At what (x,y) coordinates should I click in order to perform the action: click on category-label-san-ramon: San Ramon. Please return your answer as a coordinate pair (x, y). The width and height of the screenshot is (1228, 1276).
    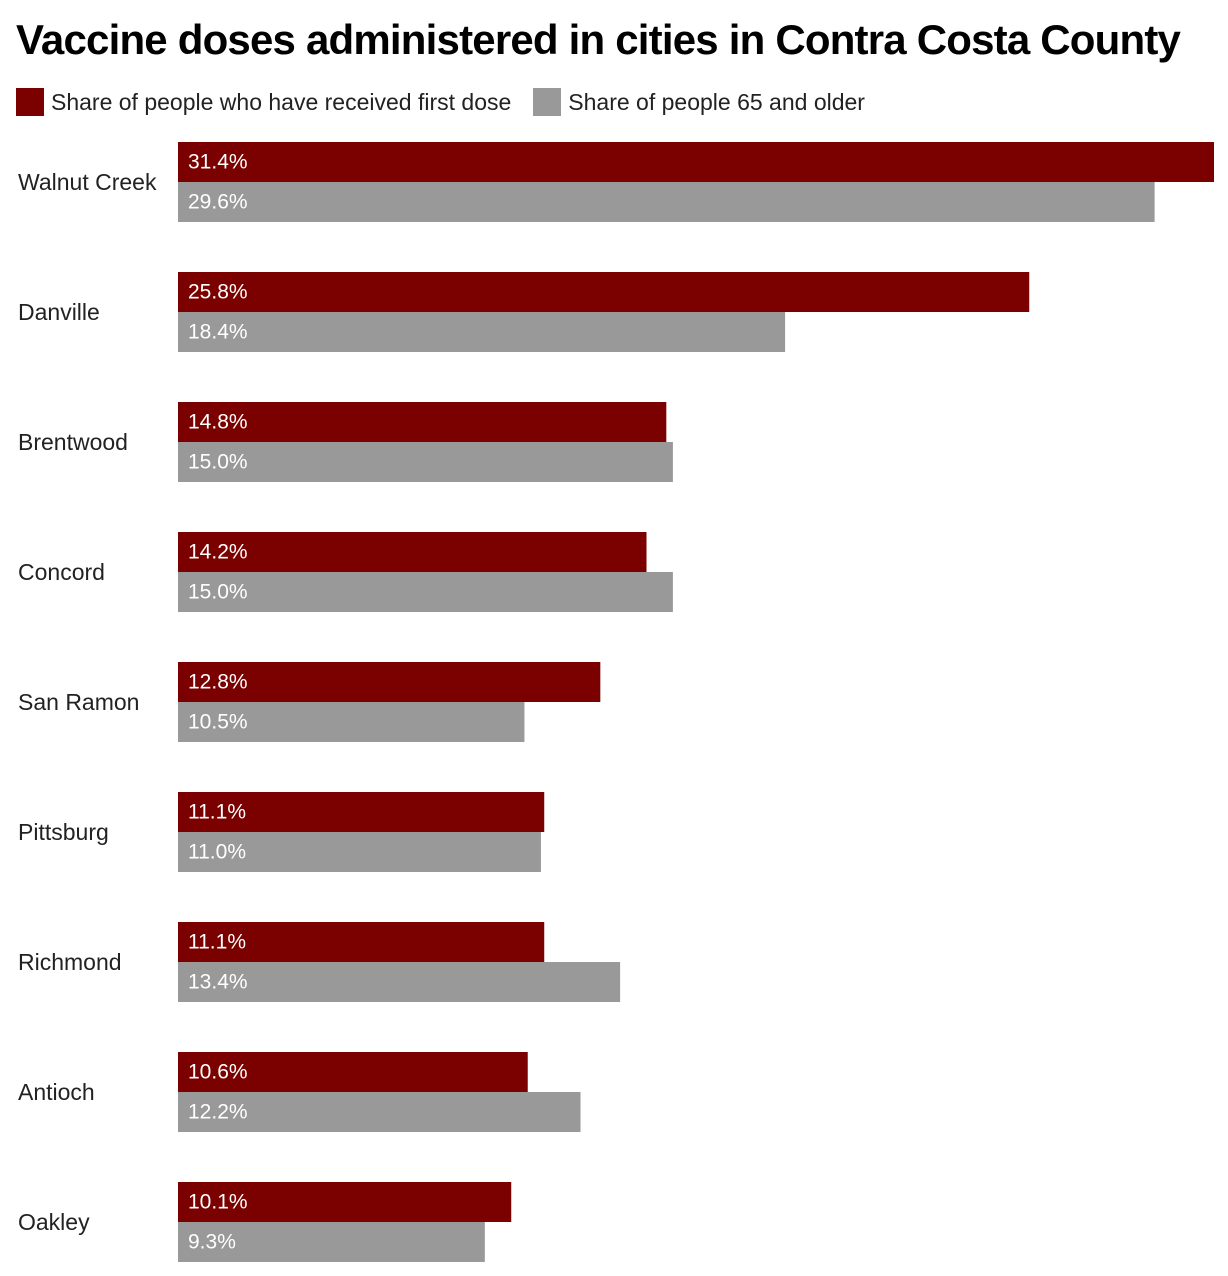
    Looking at the image, I should click on (78, 702).